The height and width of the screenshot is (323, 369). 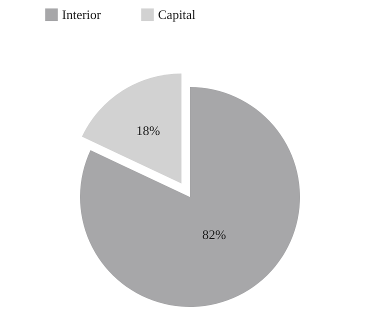 What do you see at coordinates (177, 14) in the screenshot?
I see `legend-label: Capital` at bounding box center [177, 14].